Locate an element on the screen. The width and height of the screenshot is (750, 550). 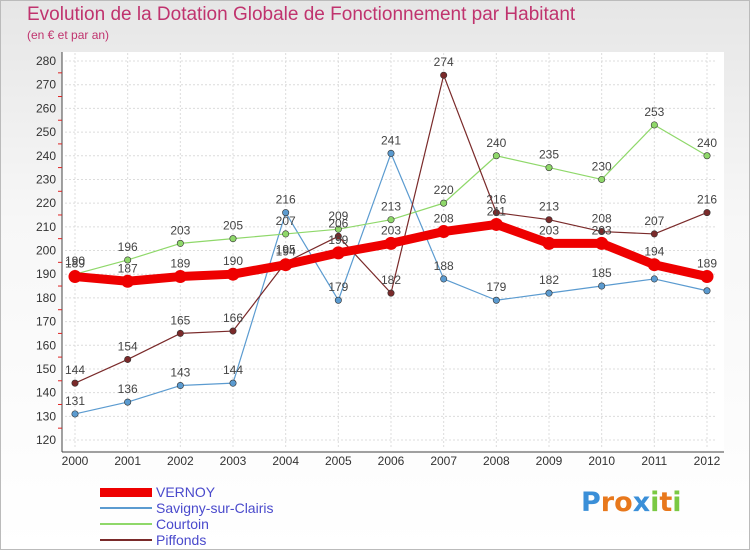
data-label-courtoin: 196 is located at coordinates (128, 247).